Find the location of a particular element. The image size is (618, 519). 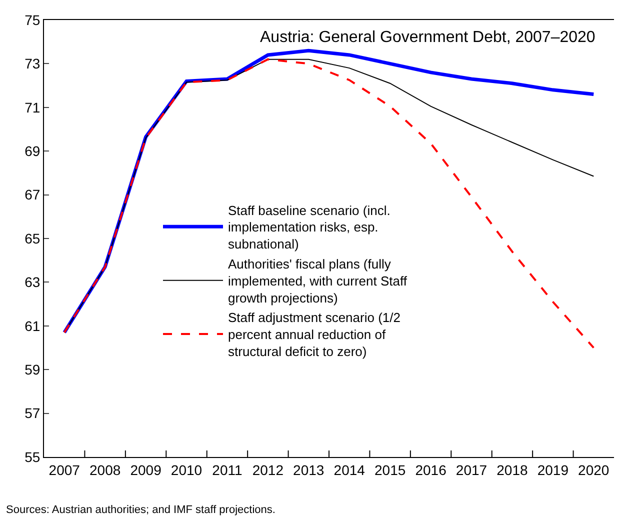

x-tick-label: 2014 is located at coordinates (350, 470).